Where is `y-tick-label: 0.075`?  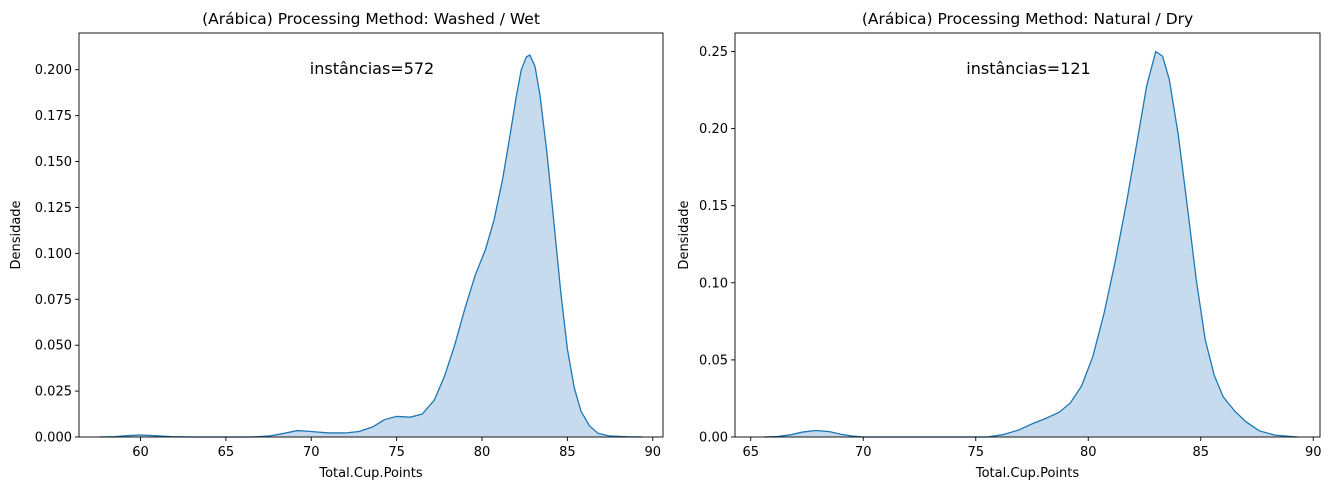
y-tick-label: 0.075 is located at coordinates (53, 300).